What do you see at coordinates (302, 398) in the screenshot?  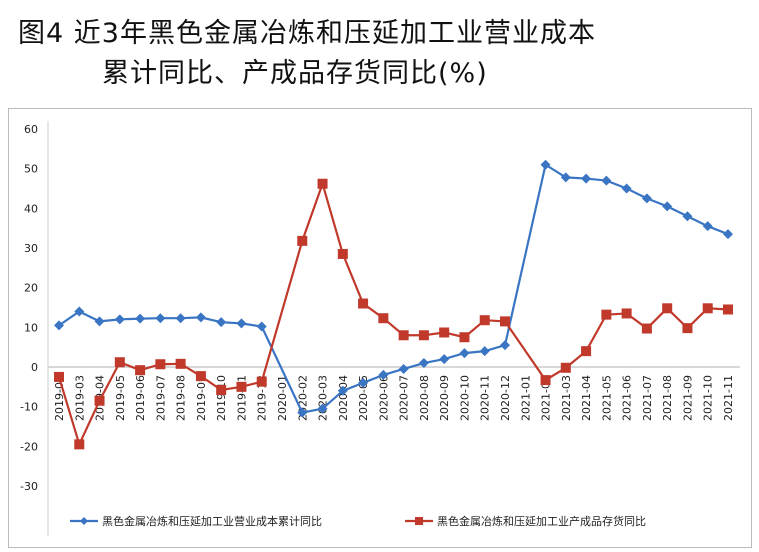 I see `x-tick-label: 2020-02` at bounding box center [302, 398].